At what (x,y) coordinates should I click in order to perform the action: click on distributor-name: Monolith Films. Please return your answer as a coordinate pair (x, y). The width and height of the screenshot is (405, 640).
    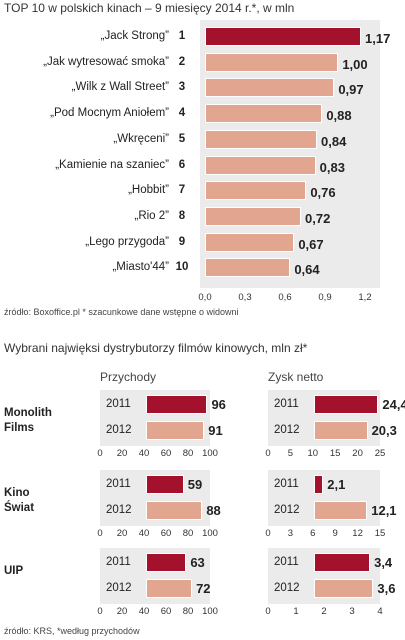
    Looking at the image, I should click on (28, 420).